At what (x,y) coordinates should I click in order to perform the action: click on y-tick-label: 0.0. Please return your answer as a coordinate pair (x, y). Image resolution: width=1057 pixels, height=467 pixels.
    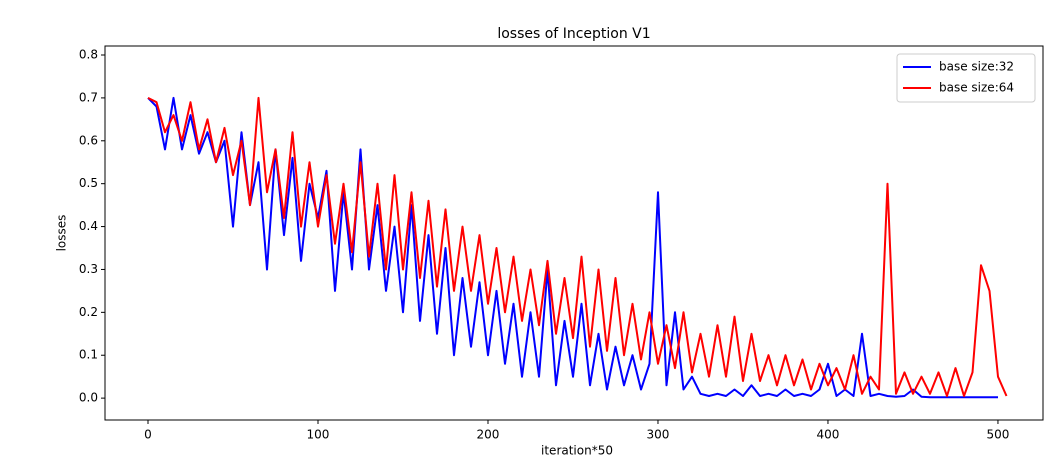
    Looking at the image, I should click on (88, 398).